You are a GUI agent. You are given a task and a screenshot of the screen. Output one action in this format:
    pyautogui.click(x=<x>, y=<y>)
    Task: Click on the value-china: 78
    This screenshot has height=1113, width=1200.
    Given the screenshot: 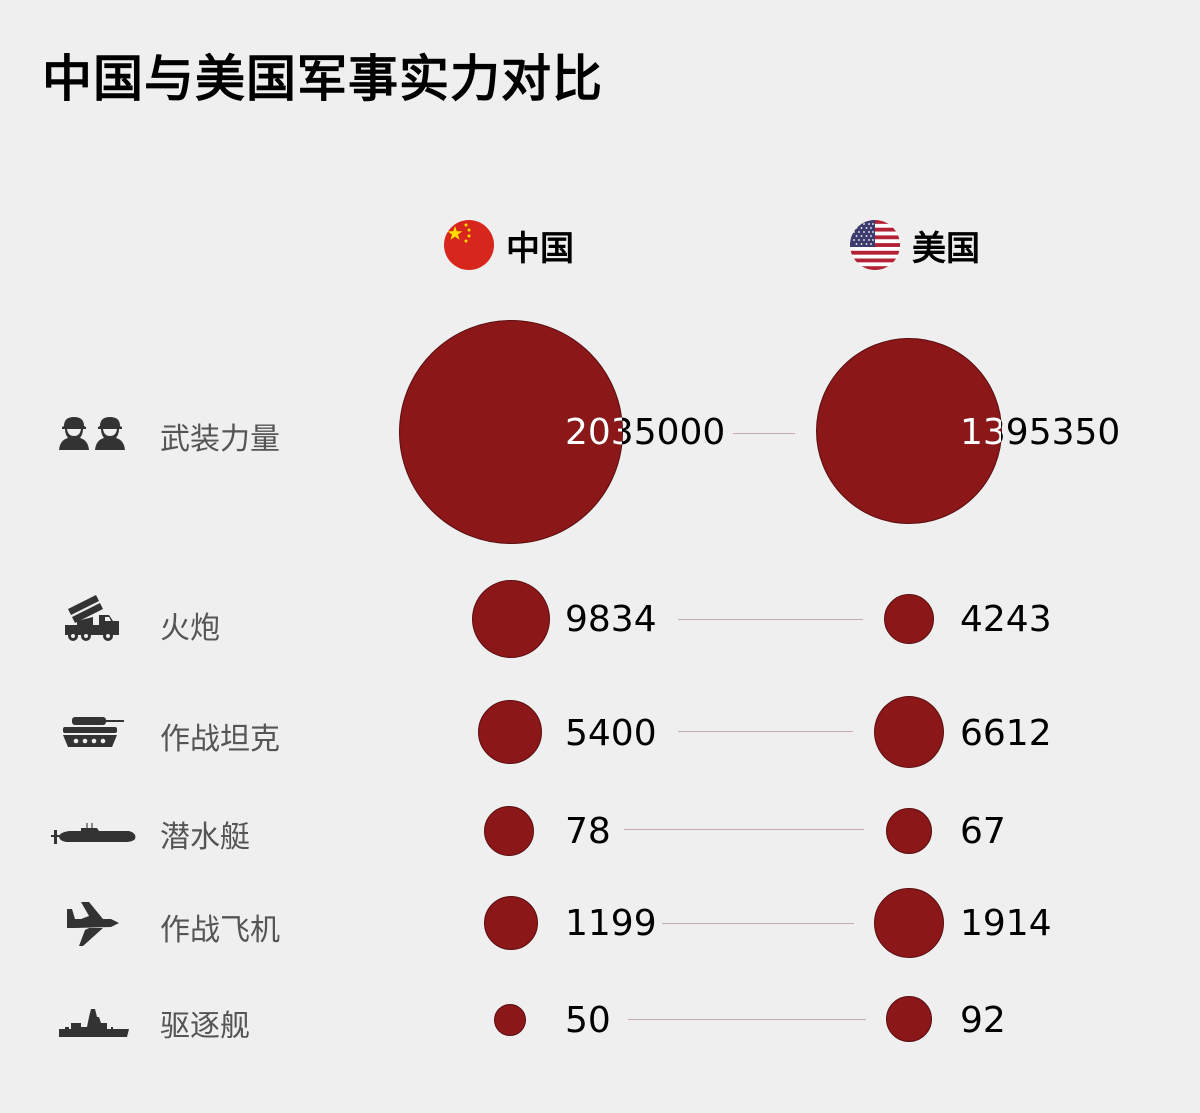 What is the action you would take?
    pyautogui.click(x=588, y=831)
    